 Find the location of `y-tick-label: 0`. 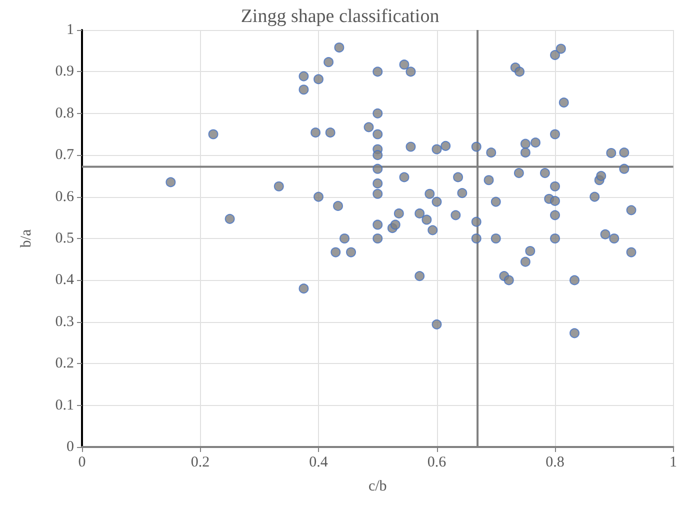

y-tick-label: 0 is located at coordinates (70, 447).